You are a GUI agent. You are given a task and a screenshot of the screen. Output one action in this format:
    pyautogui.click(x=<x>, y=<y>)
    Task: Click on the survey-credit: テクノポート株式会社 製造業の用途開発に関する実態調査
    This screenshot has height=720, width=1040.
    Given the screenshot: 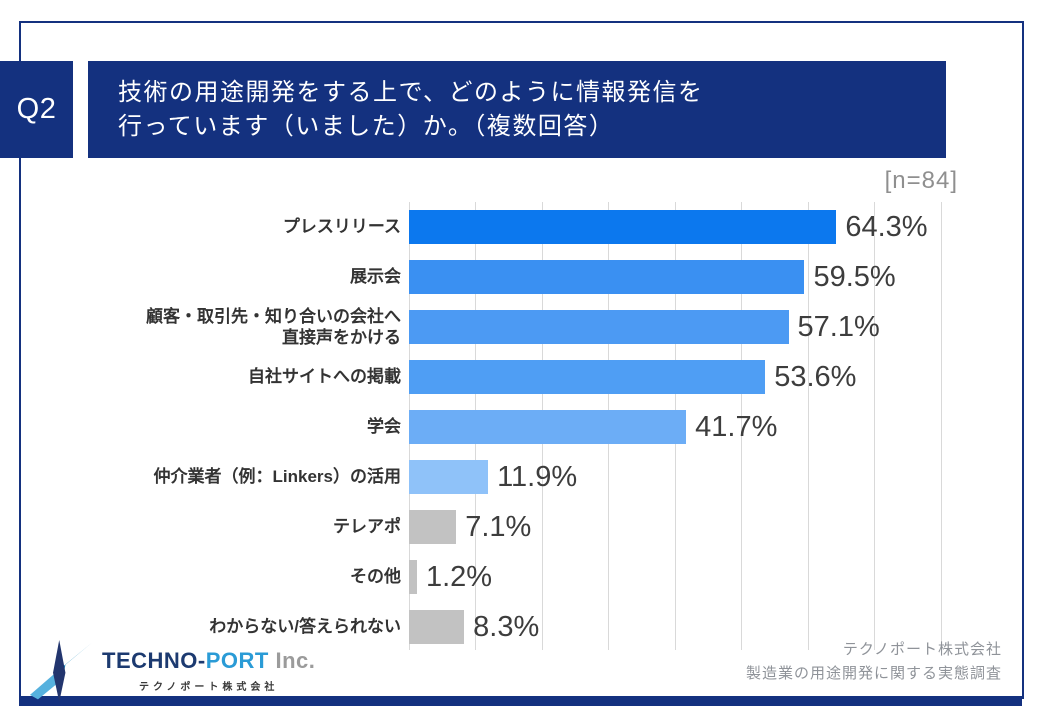 What is the action you would take?
    pyautogui.click(x=874, y=662)
    